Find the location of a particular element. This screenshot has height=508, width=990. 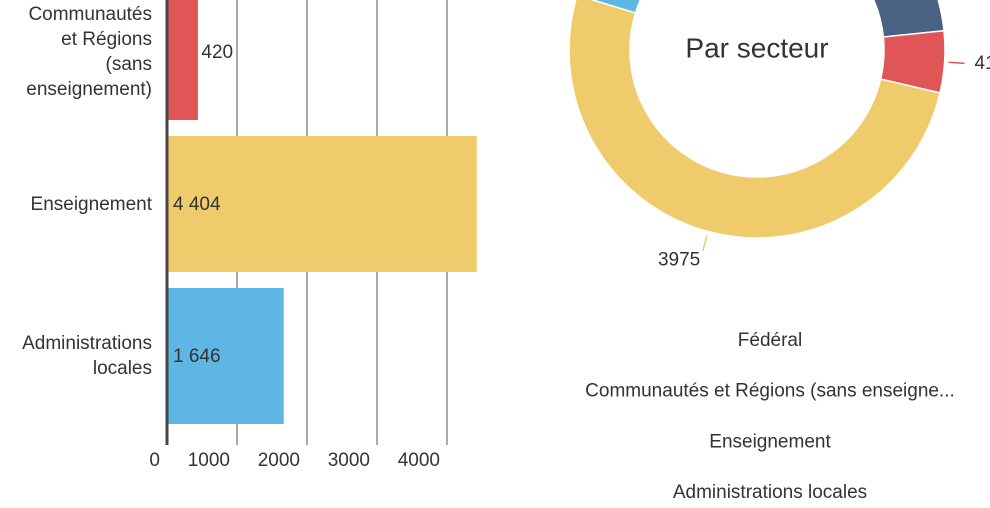

slice-label: 3975 is located at coordinates (679, 259).